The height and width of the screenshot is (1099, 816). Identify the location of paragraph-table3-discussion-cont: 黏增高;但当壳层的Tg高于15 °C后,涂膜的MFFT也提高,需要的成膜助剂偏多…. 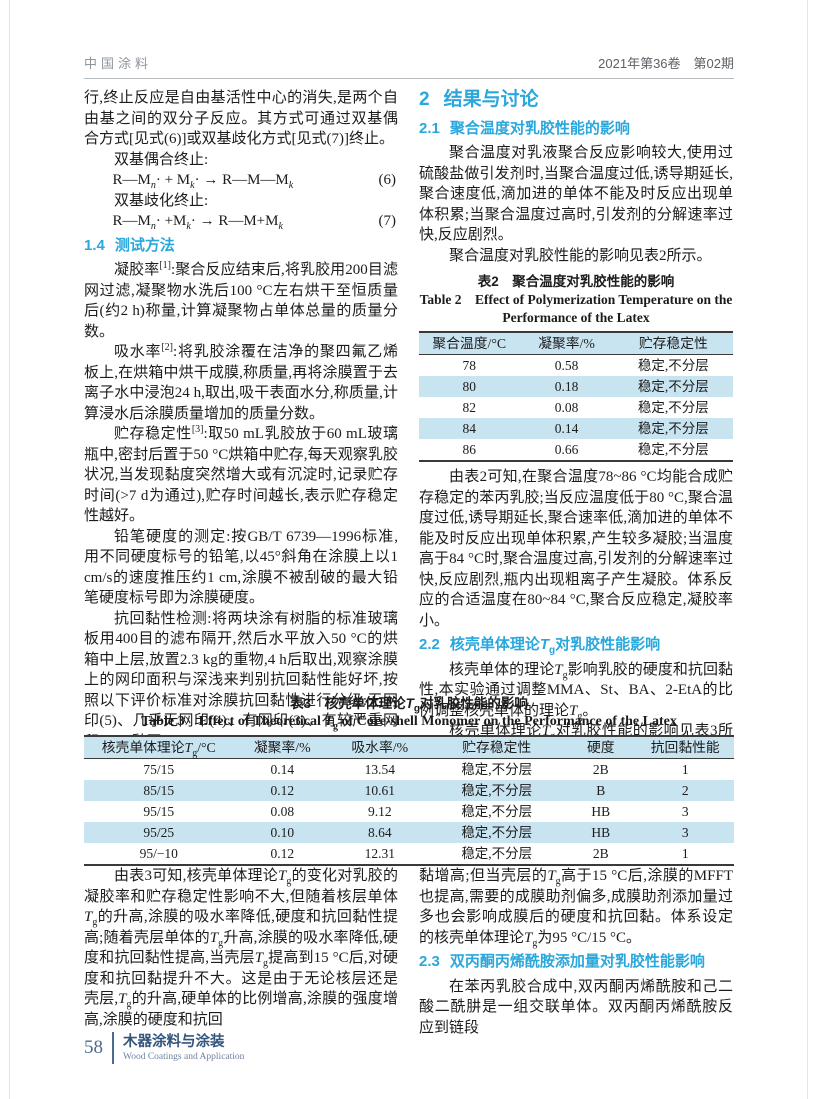
(576, 908).